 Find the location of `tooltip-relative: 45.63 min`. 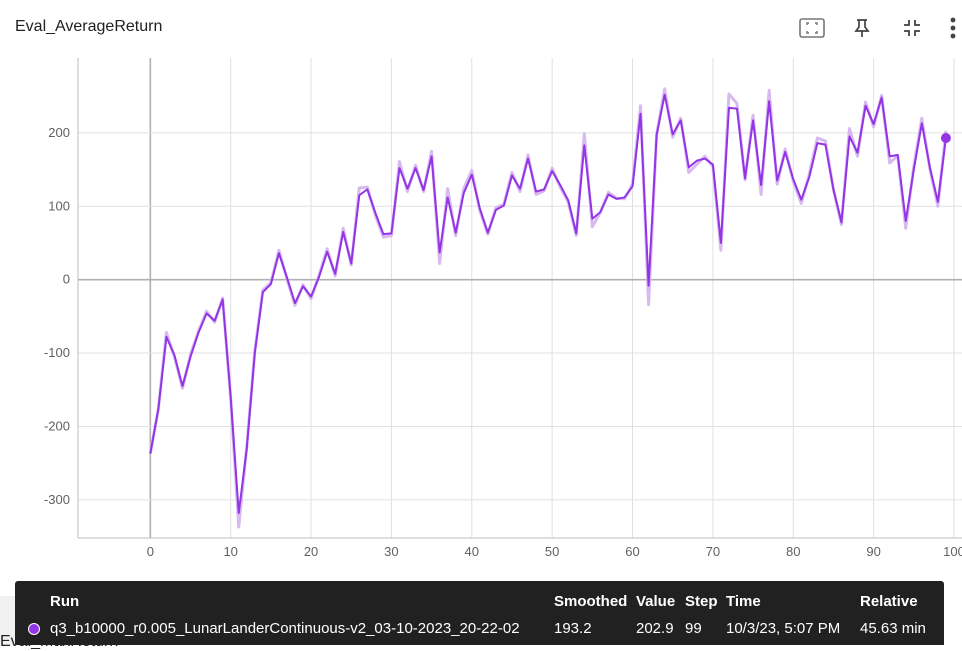

tooltip-relative: 45.63 min is located at coordinates (893, 628).